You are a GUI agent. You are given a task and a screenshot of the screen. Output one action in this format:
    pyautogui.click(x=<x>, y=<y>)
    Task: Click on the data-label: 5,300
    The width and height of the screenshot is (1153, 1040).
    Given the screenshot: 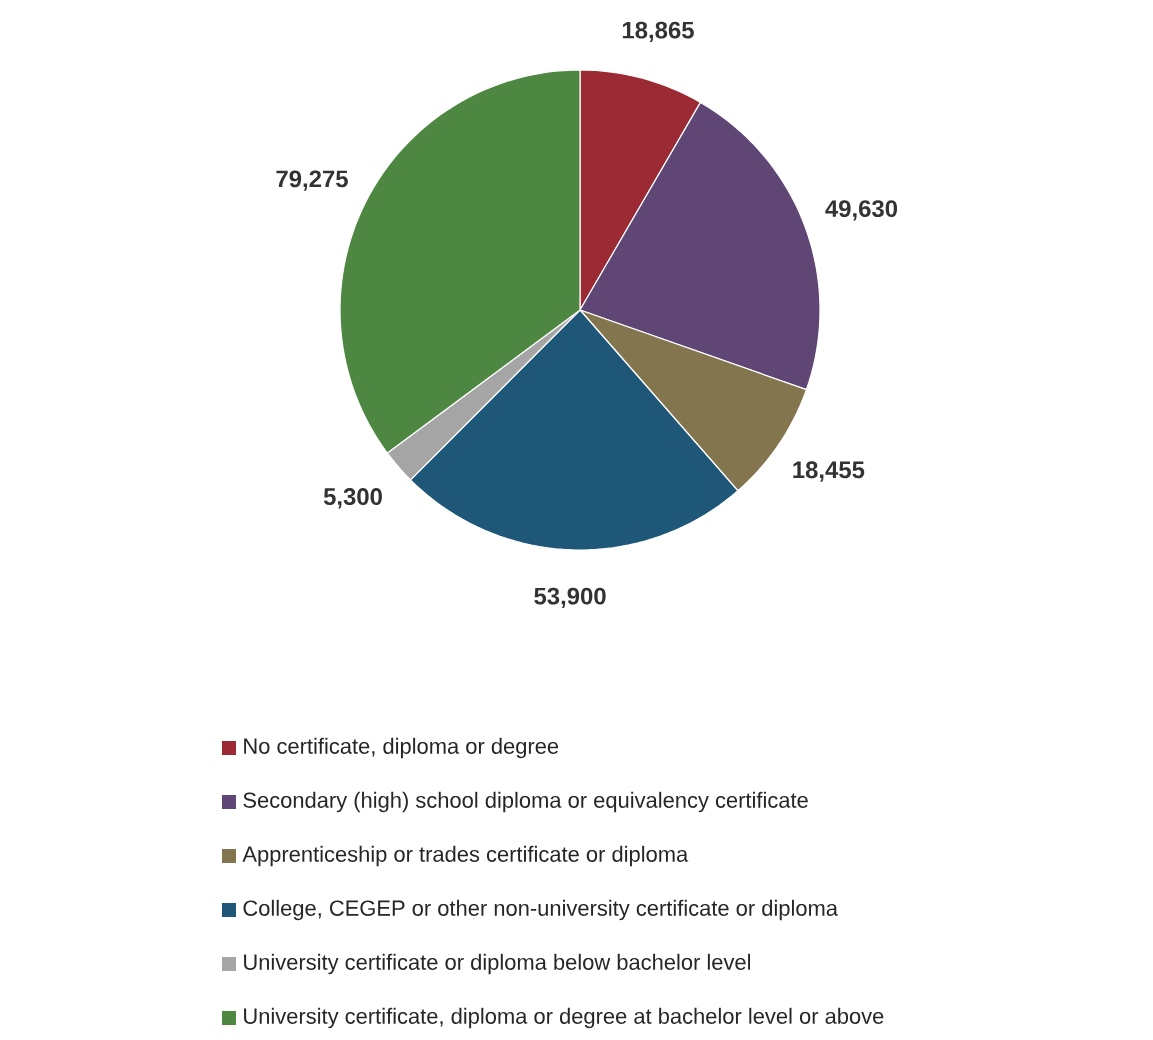 What is the action you would take?
    pyautogui.click(x=352, y=498)
    